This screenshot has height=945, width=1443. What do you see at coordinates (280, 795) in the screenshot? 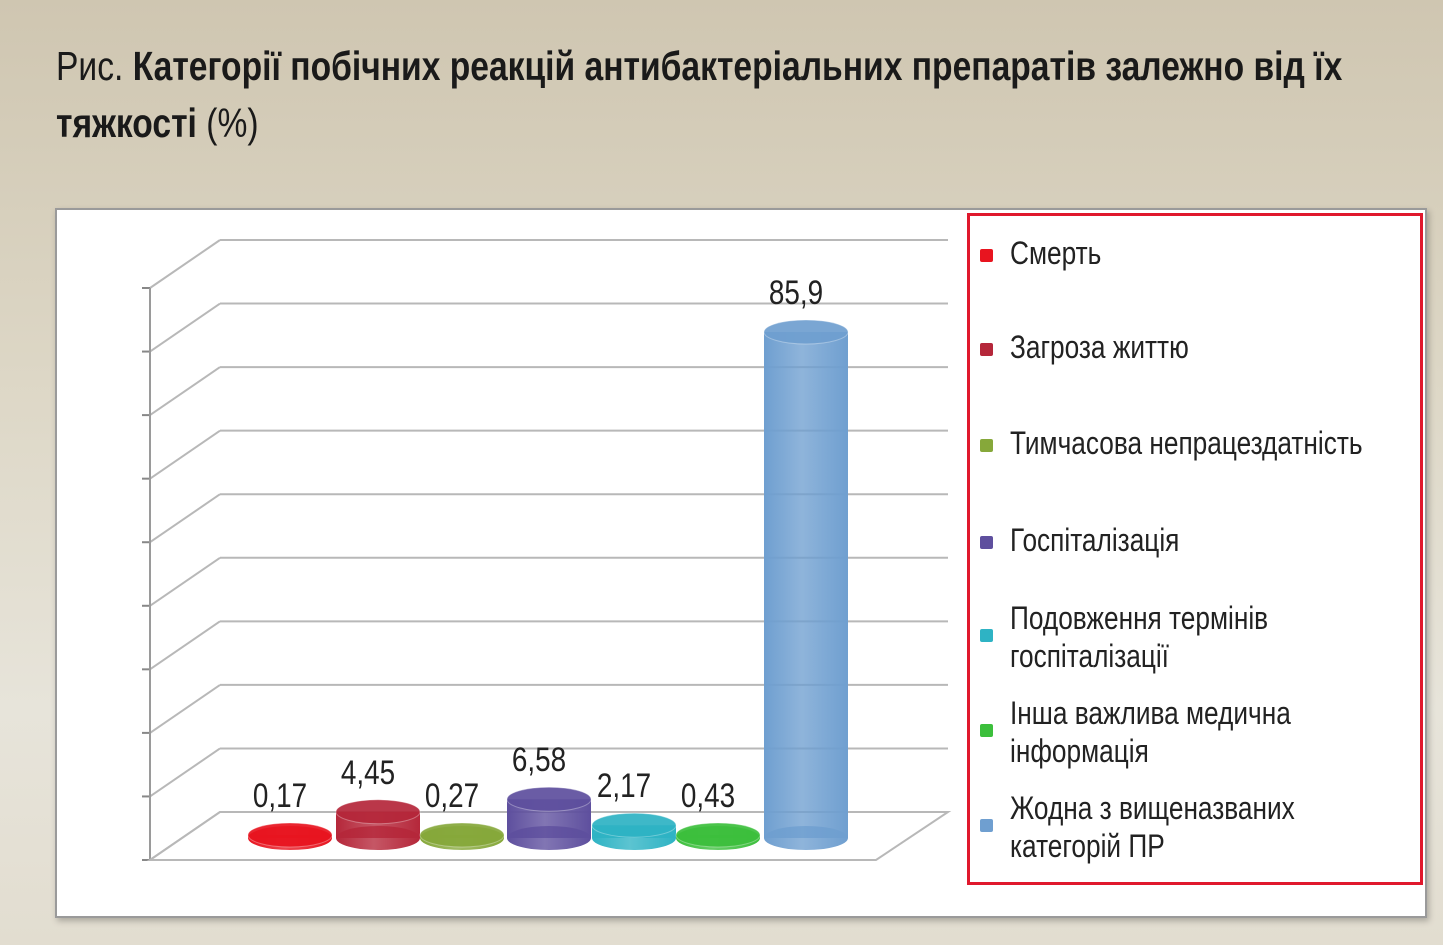
I see `data-label: 0,17` at bounding box center [280, 795].